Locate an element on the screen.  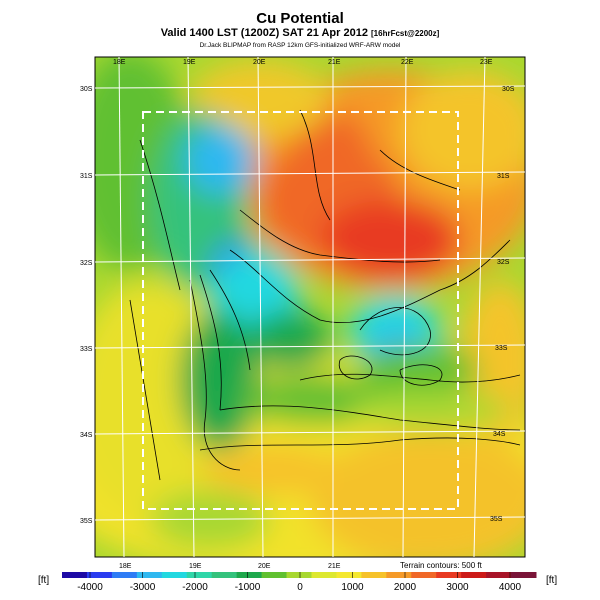
lat-label-left-32S: 32S is located at coordinates (86, 263).